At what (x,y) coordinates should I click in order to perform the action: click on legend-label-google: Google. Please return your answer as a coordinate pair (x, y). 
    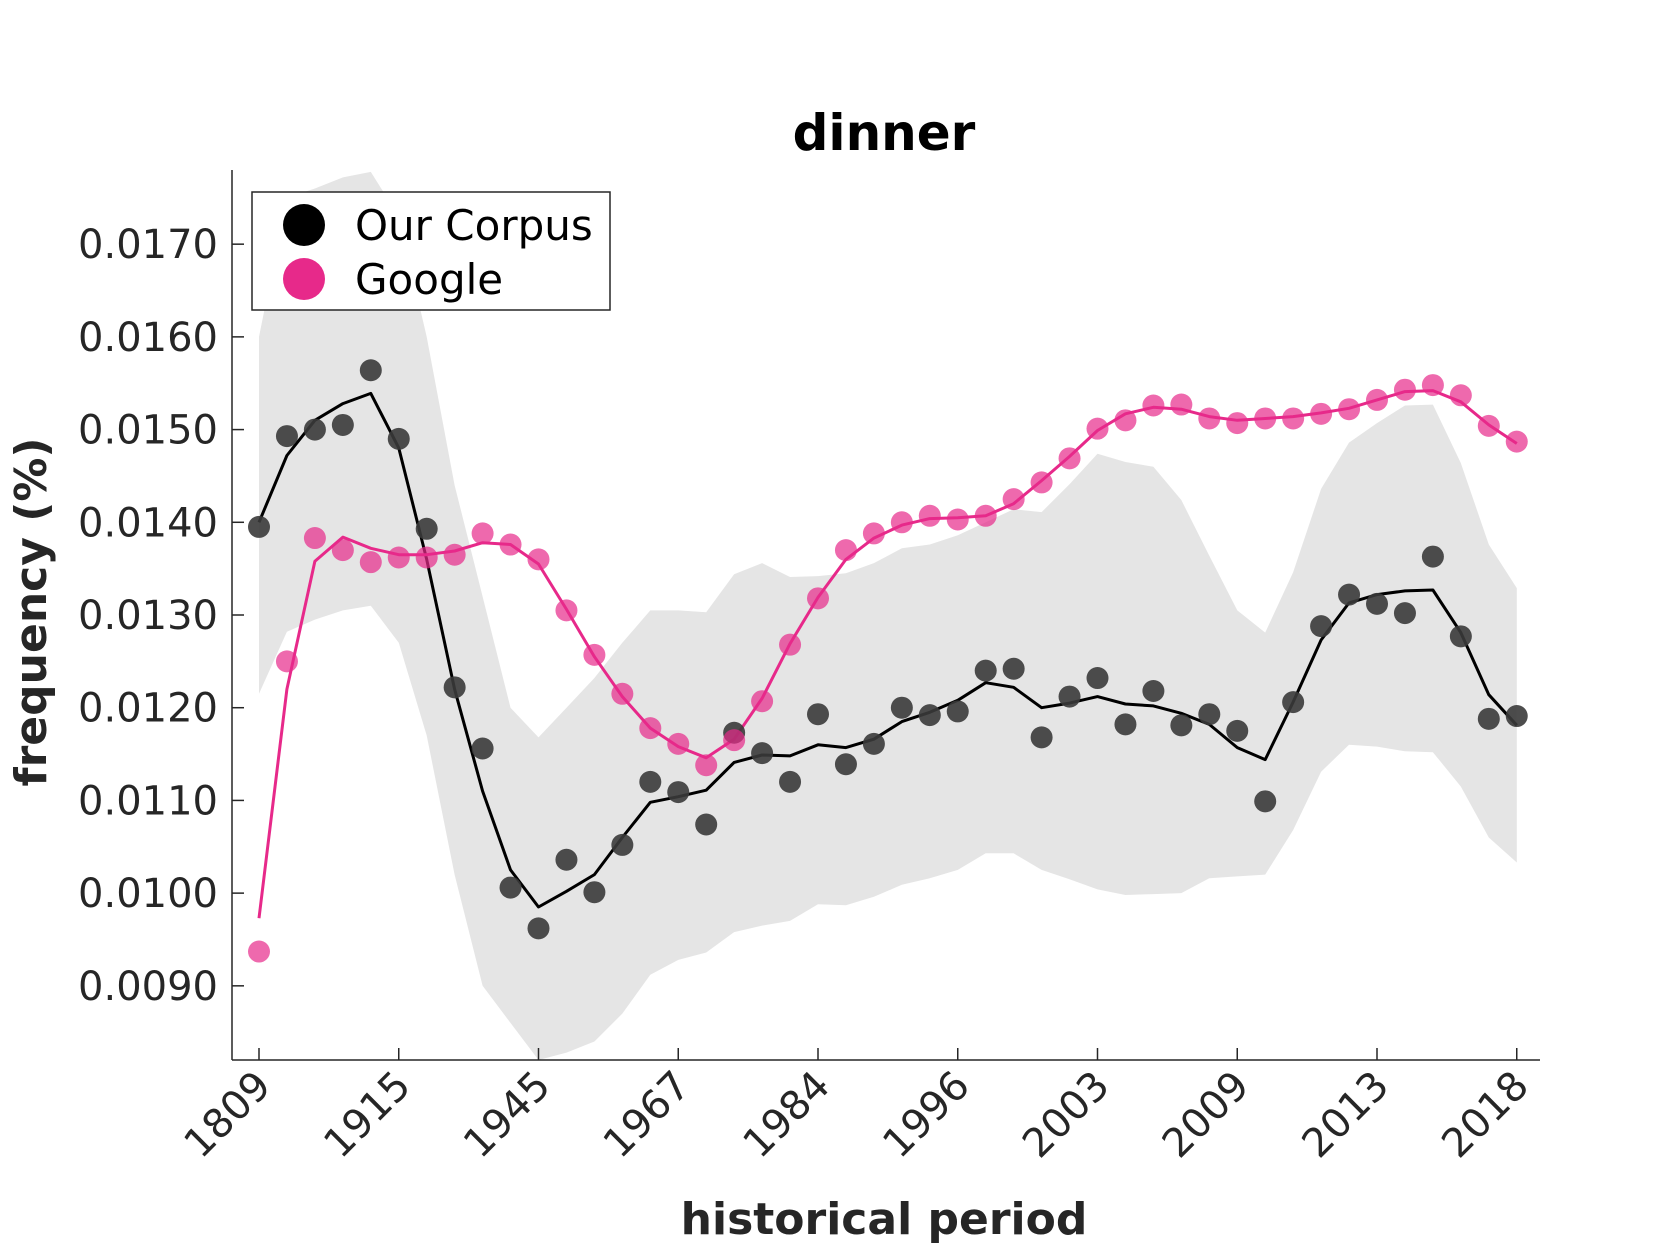
    Looking at the image, I should click on (429, 279).